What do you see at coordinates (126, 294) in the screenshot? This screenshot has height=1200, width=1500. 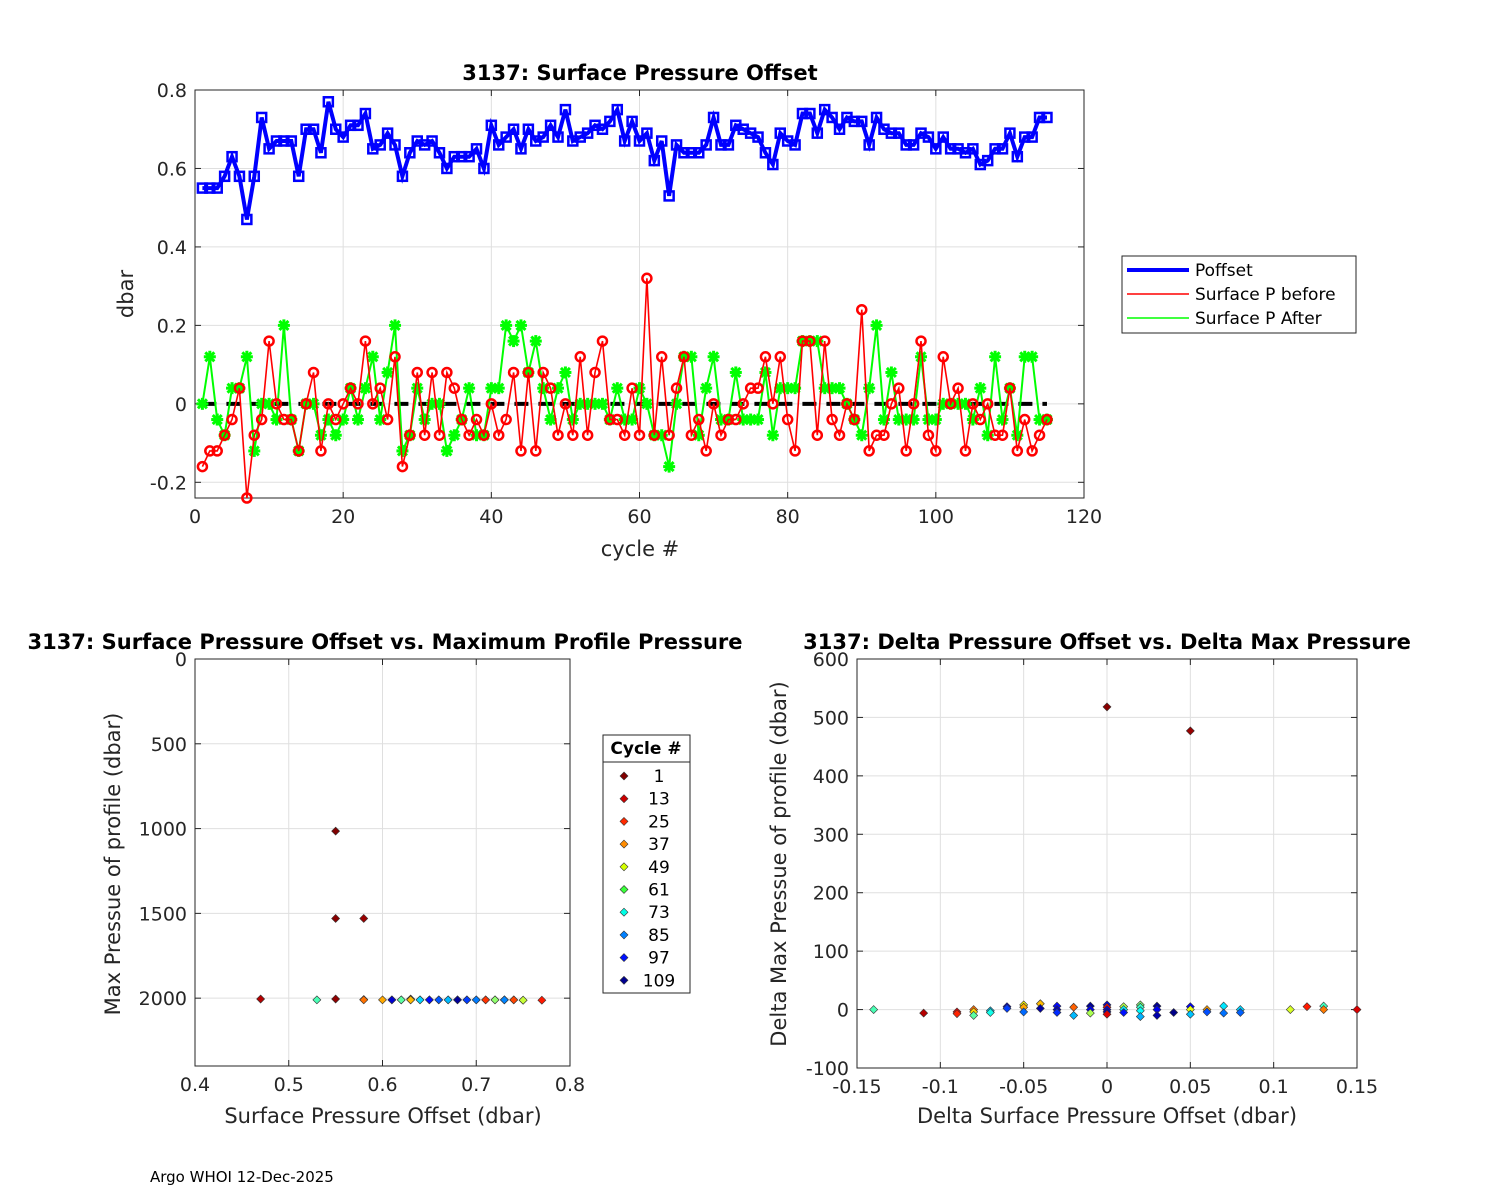 I see `top-chart-ylabel: dbar` at bounding box center [126, 294].